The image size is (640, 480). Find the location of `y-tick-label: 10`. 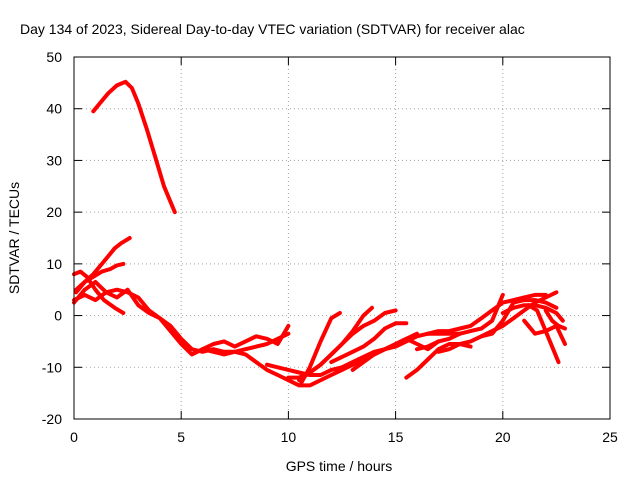

y-tick-label: 10 is located at coordinates (54, 264).